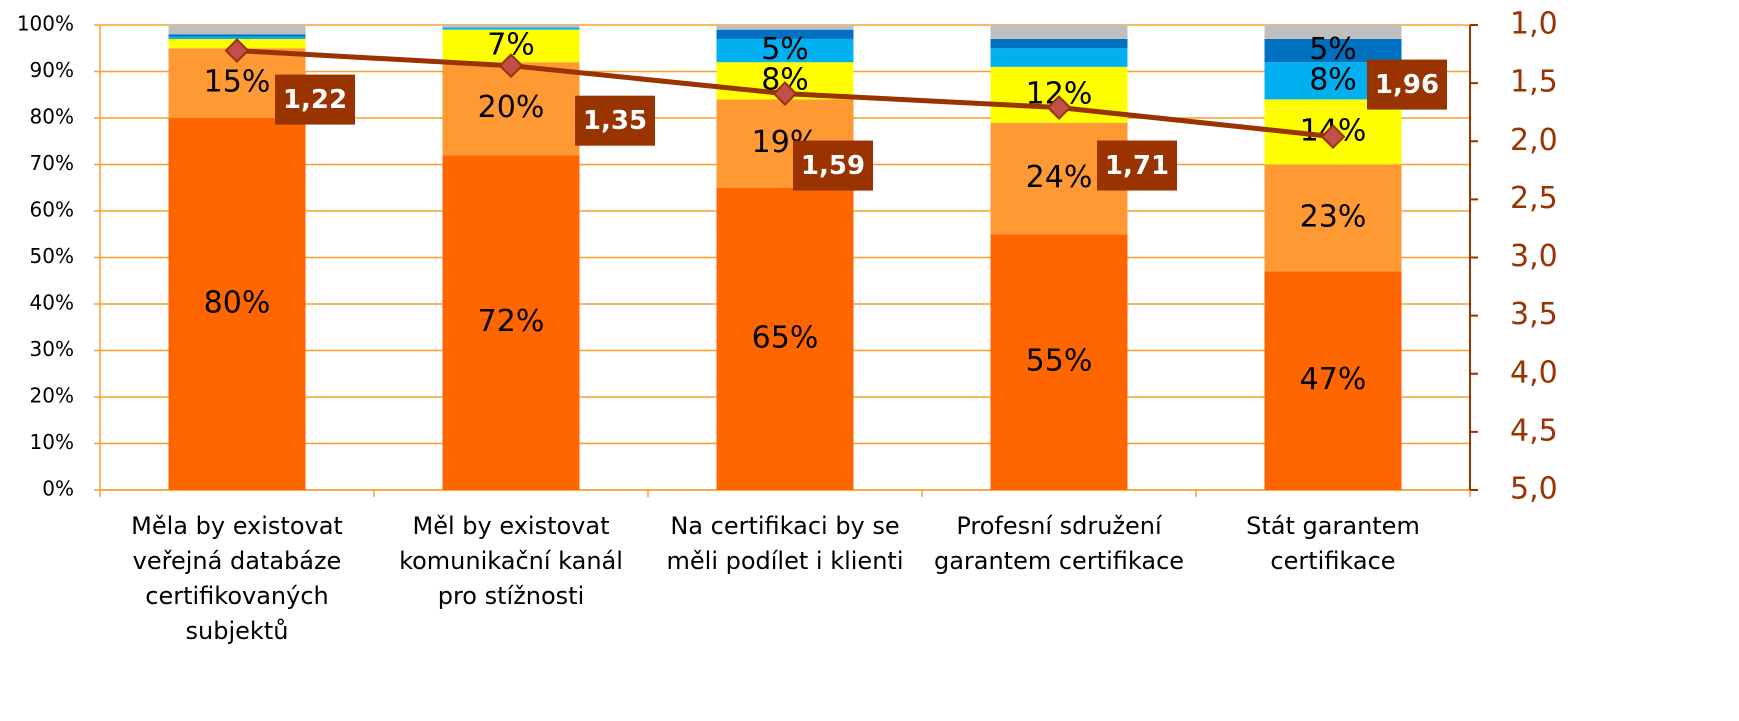 The height and width of the screenshot is (721, 1739). Describe the element at coordinates (1333, 526) in the screenshot. I see `x-tick-label: Stát garantem` at that location.